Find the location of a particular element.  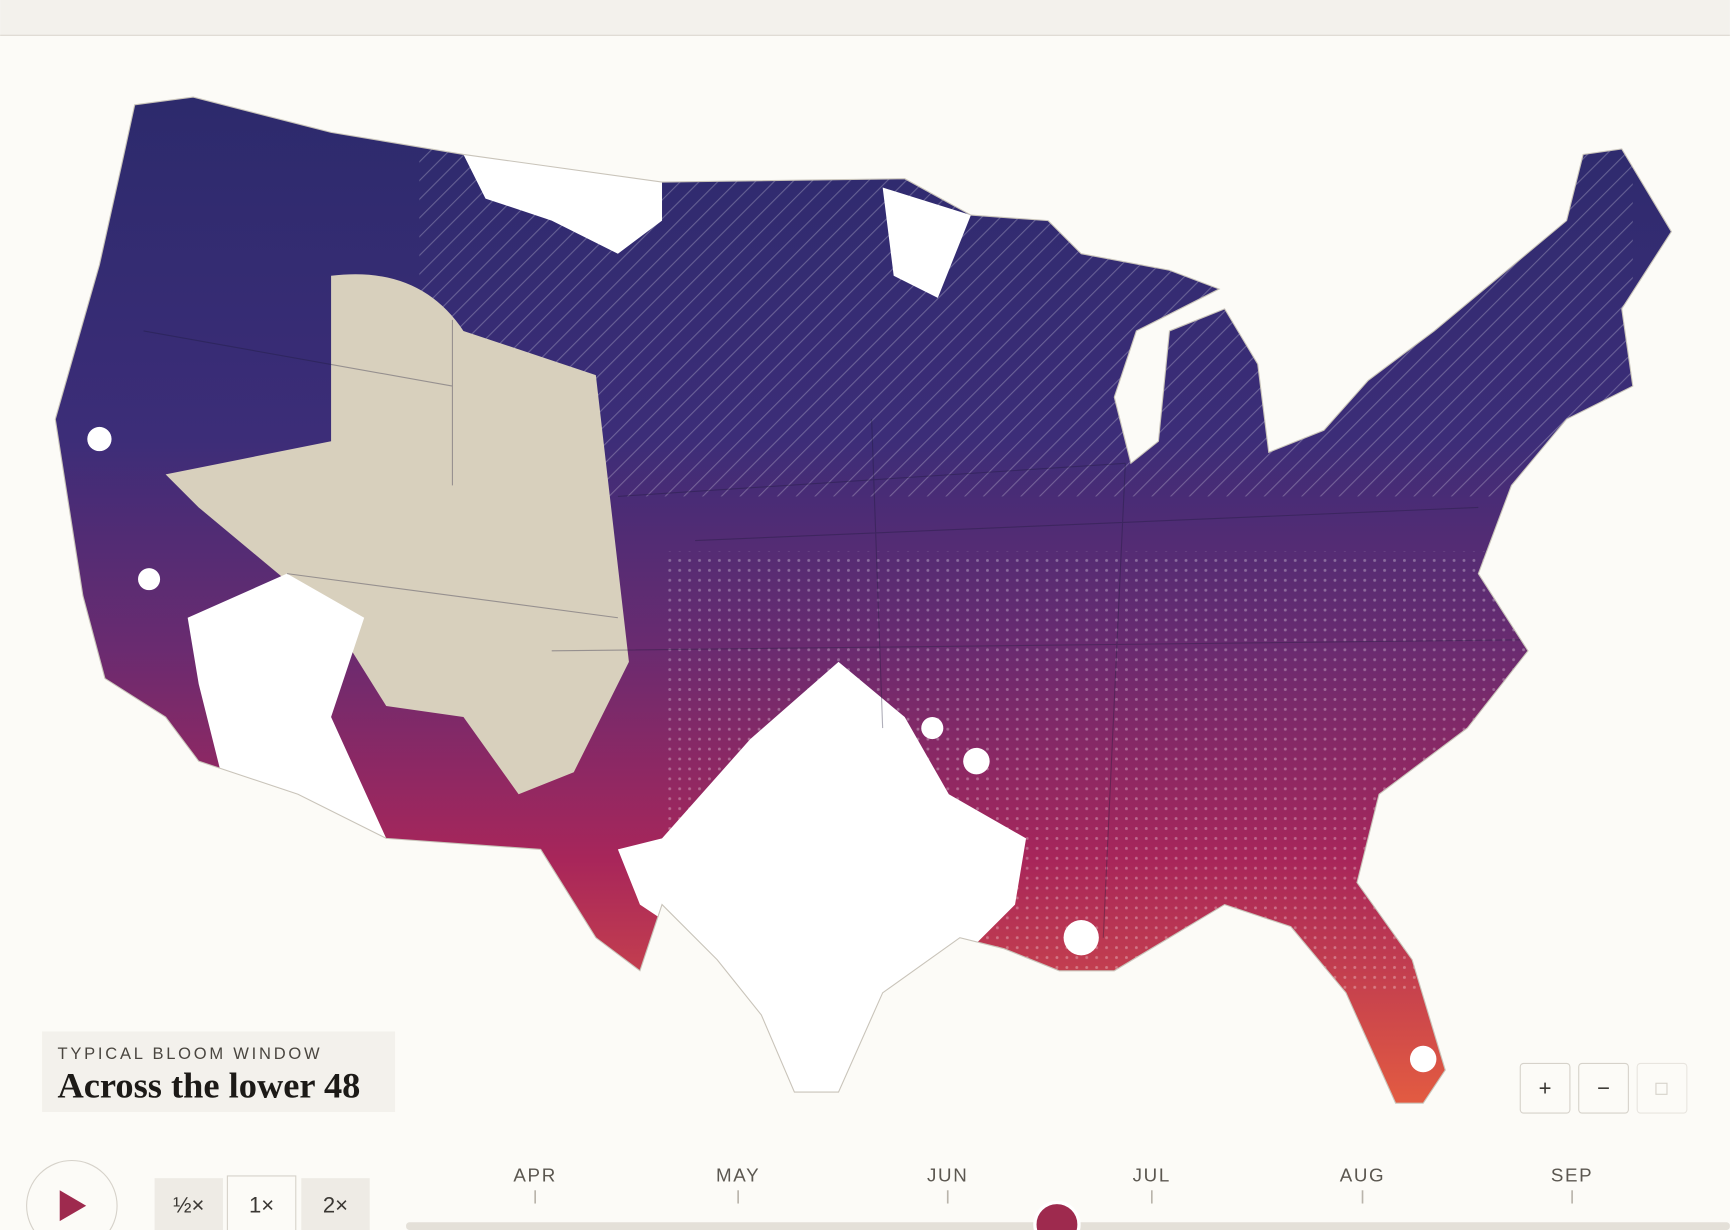

speed-double: 2× is located at coordinates (335, 1205).